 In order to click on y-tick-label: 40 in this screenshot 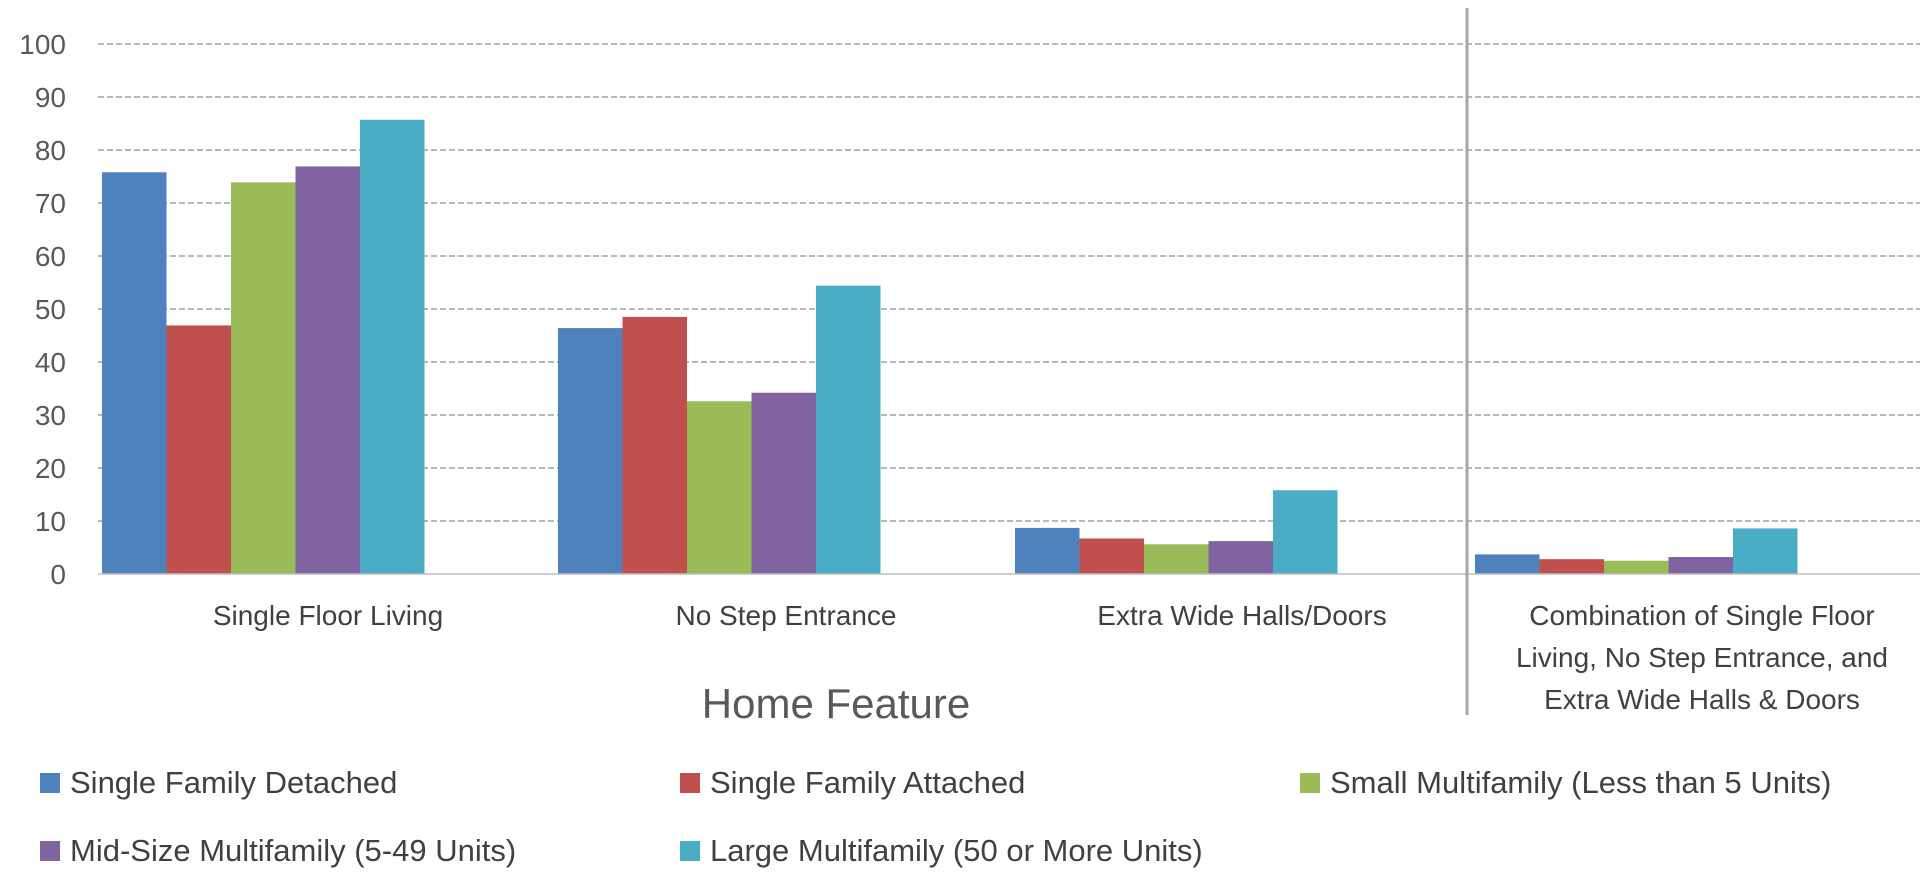, I will do `click(50, 362)`.